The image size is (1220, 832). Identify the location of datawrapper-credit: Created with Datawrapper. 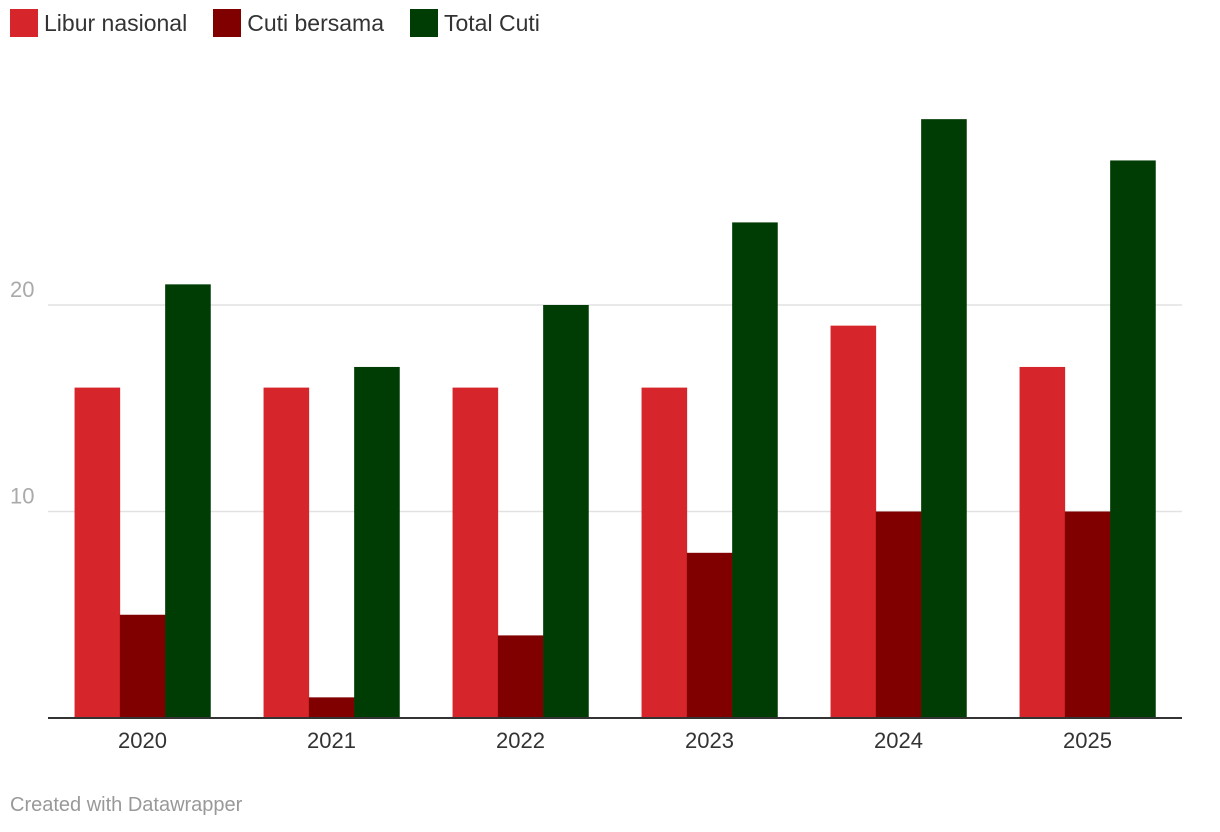
(126, 805).